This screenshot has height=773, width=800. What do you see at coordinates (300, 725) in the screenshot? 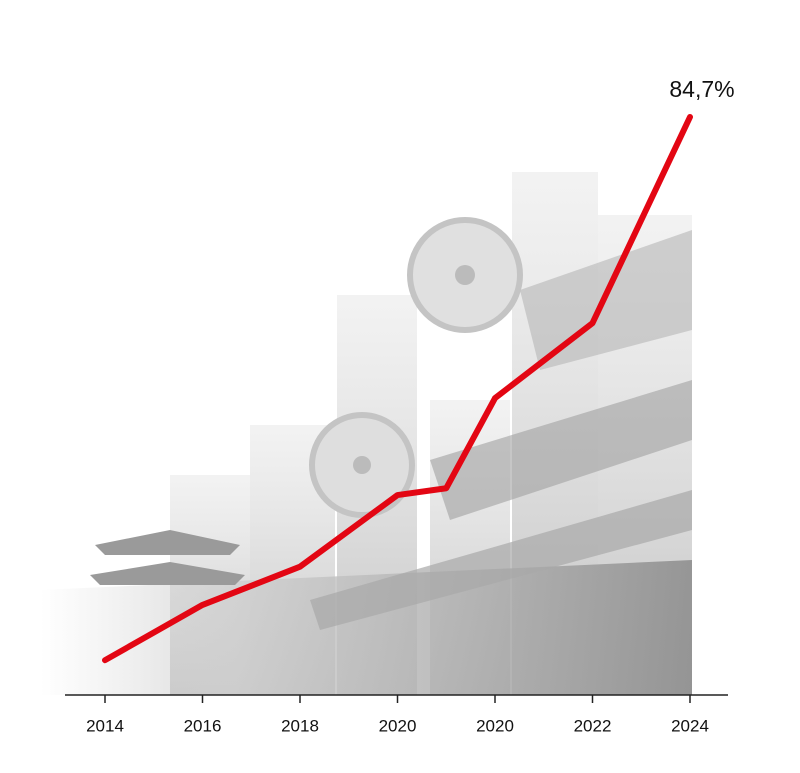
I see `x-tick-label: 2018` at bounding box center [300, 725].